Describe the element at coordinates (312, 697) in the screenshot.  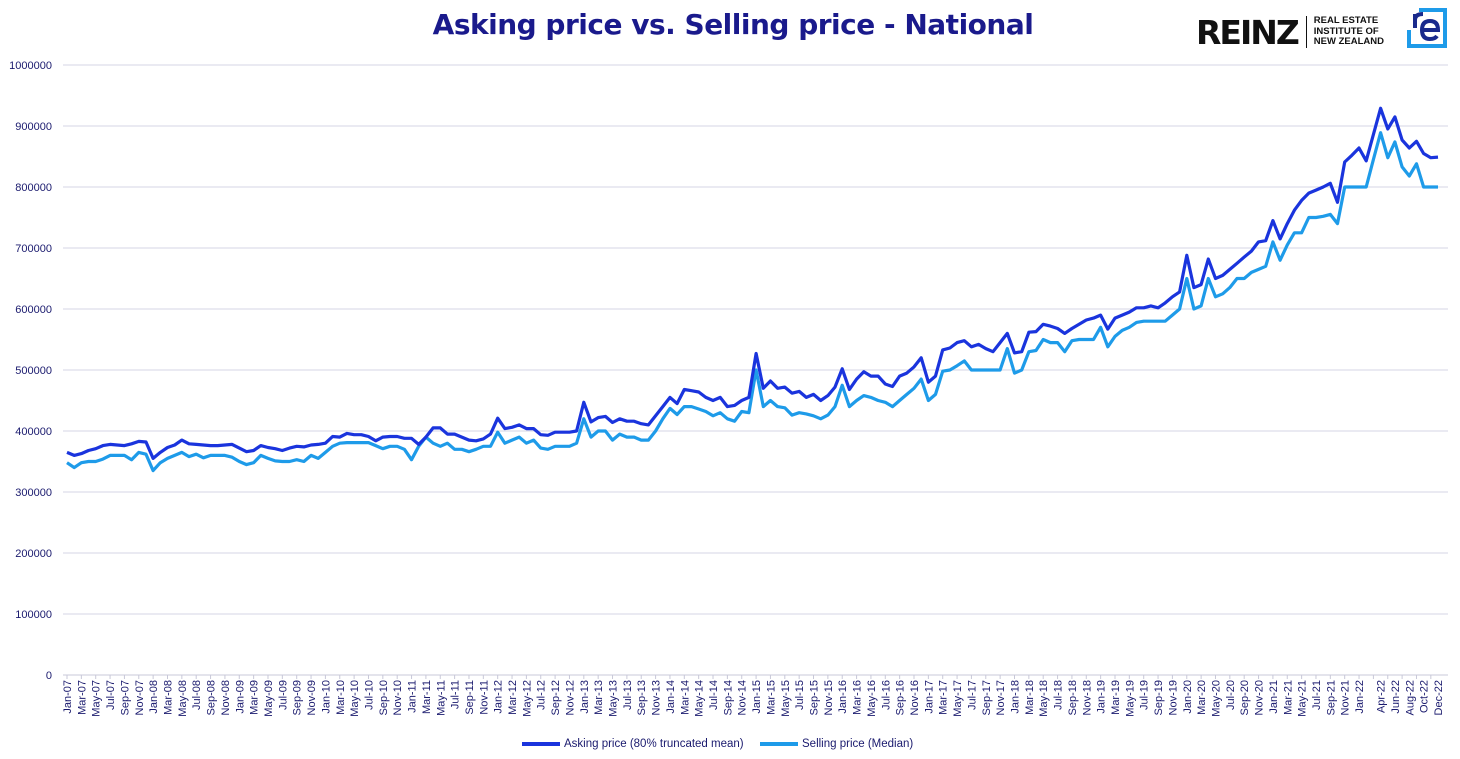
I see `x-tick-label: Nov-09` at that location.